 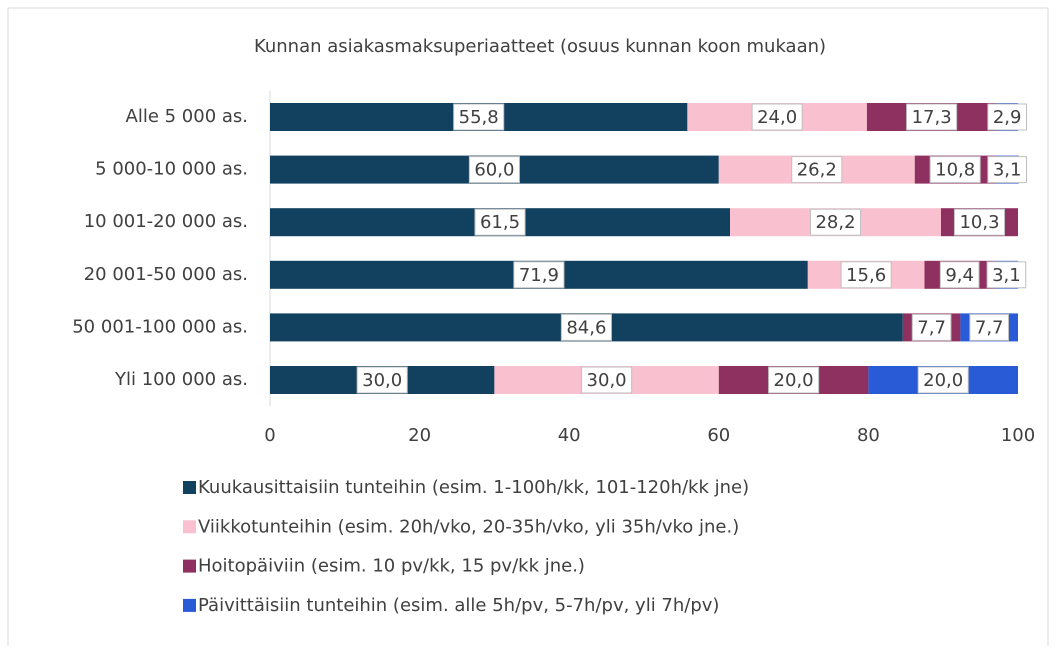 I want to click on data-label: 15,6, so click(x=866, y=275).